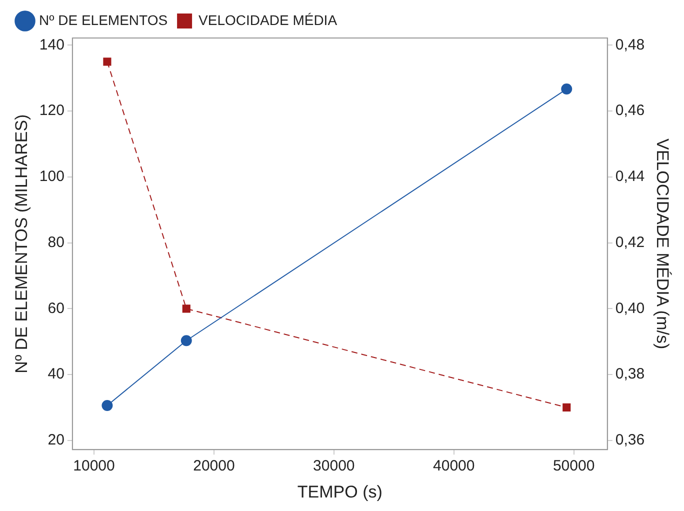  I want to click on y-tick-label: 20, so click(56, 440).